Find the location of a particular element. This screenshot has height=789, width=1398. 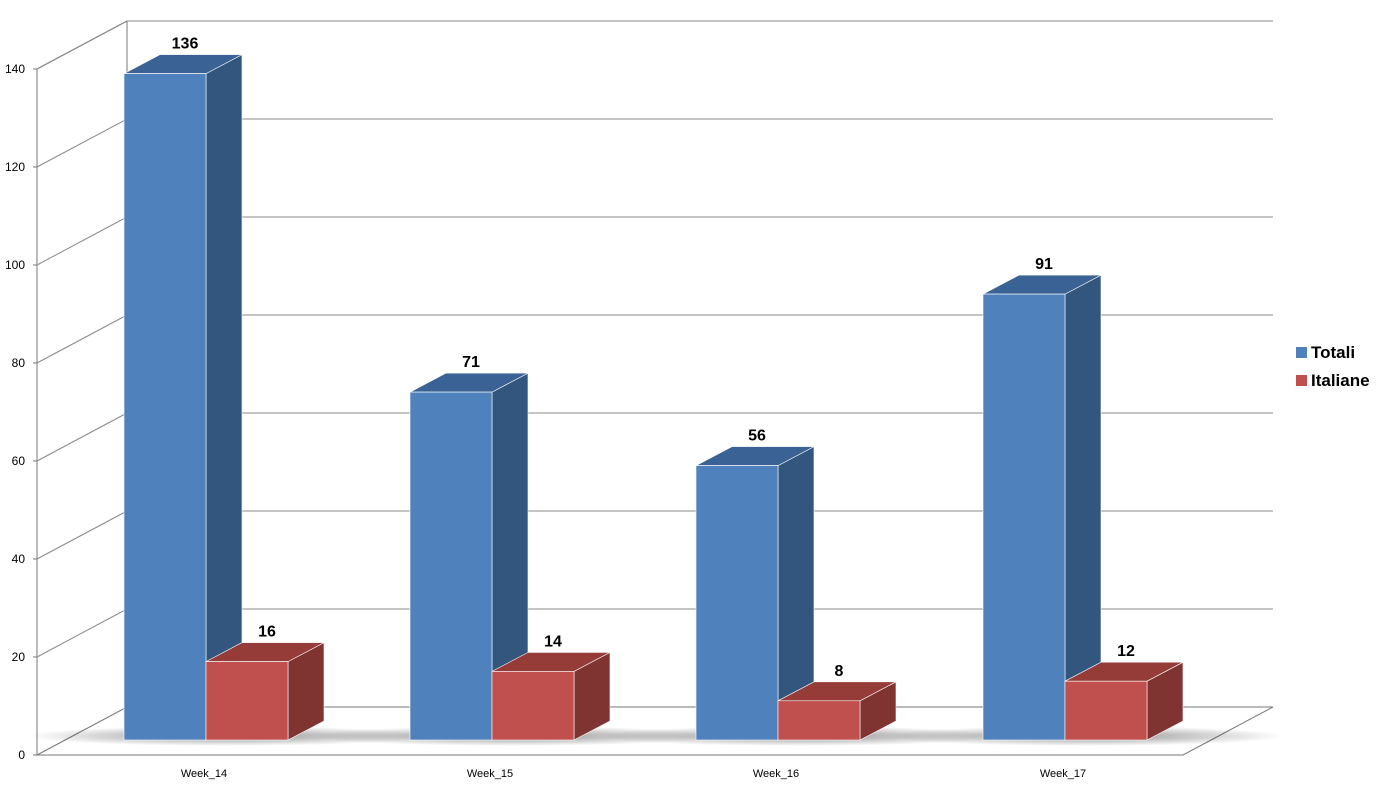

bar-italiane-week_16: 8 is located at coordinates (837, 702).